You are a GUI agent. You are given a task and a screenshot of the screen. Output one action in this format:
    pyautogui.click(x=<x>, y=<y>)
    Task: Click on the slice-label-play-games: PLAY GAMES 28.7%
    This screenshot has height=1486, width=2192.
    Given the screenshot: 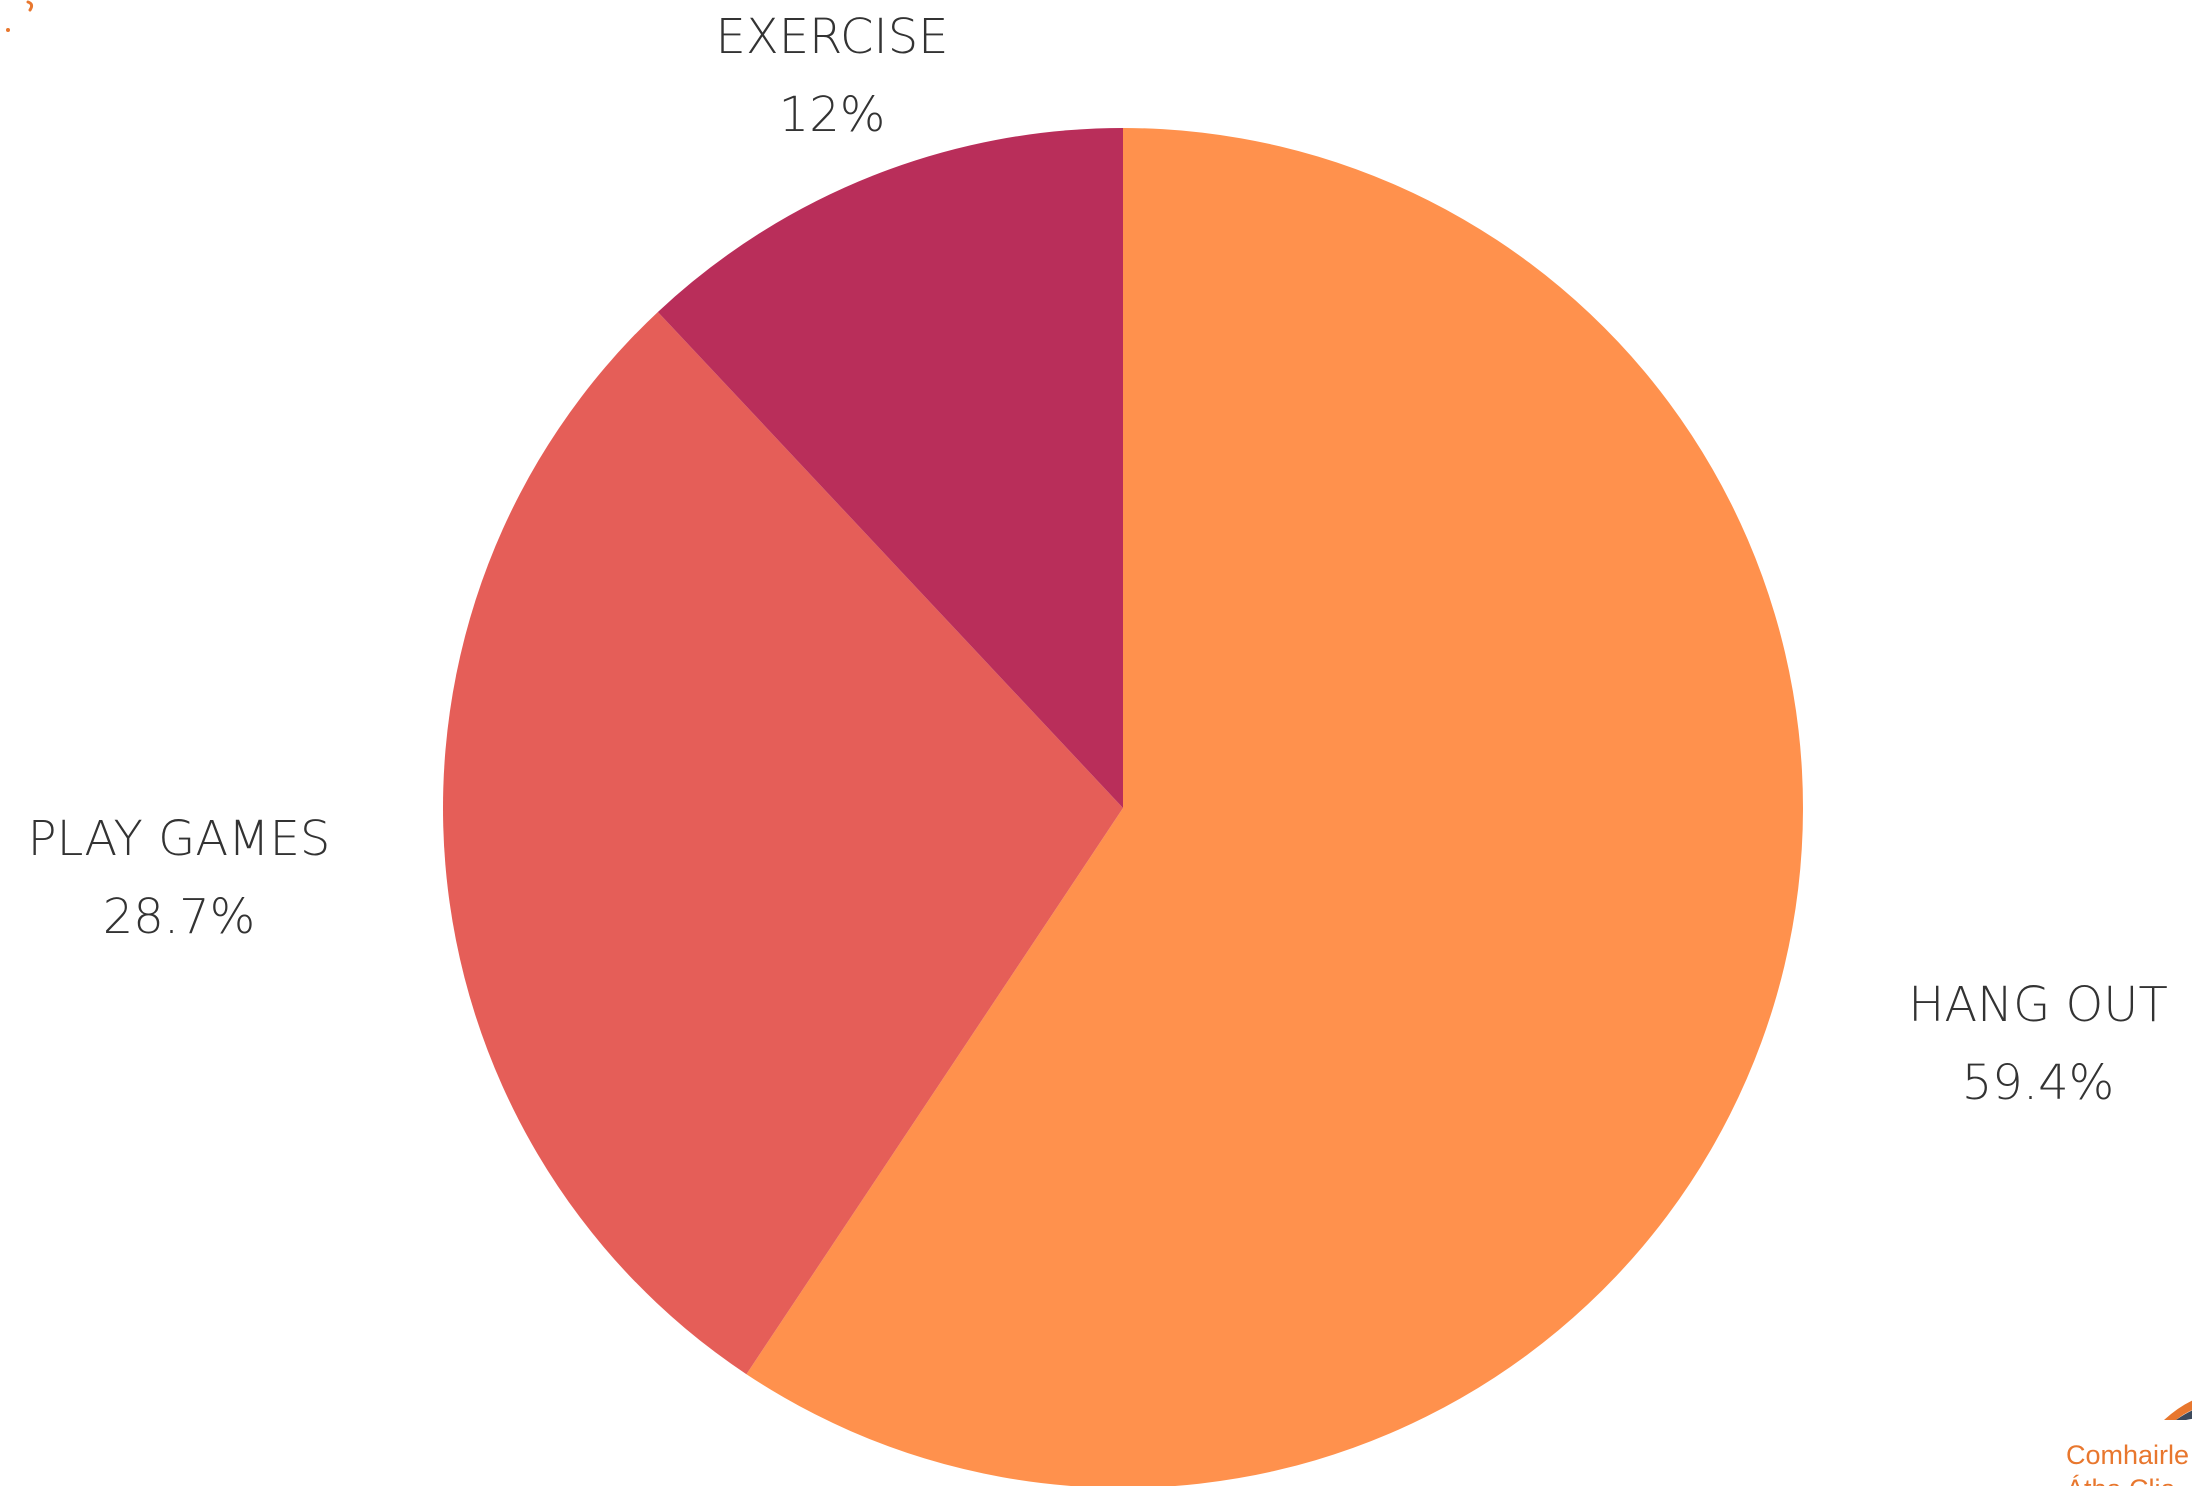 What is the action you would take?
    pyautogui.click(x=179, y=878)
    